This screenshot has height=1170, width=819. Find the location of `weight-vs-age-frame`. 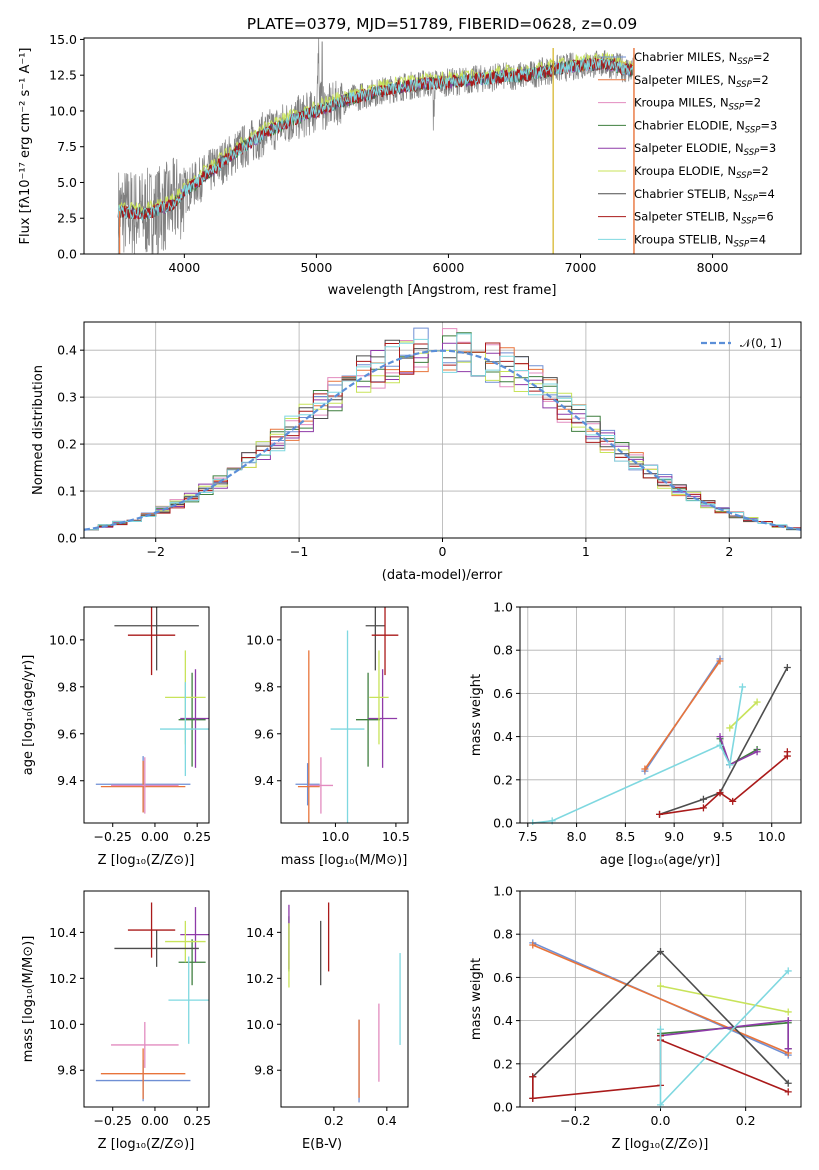

weight-vs-age-frame is located at coordinates (660, 715).